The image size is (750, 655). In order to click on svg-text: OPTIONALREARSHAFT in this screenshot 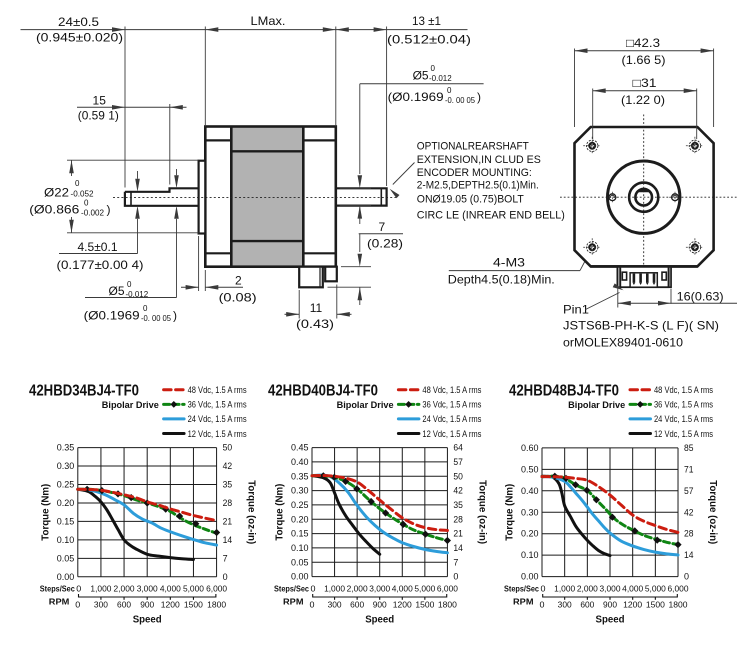, I will do `click(473, 147)`.